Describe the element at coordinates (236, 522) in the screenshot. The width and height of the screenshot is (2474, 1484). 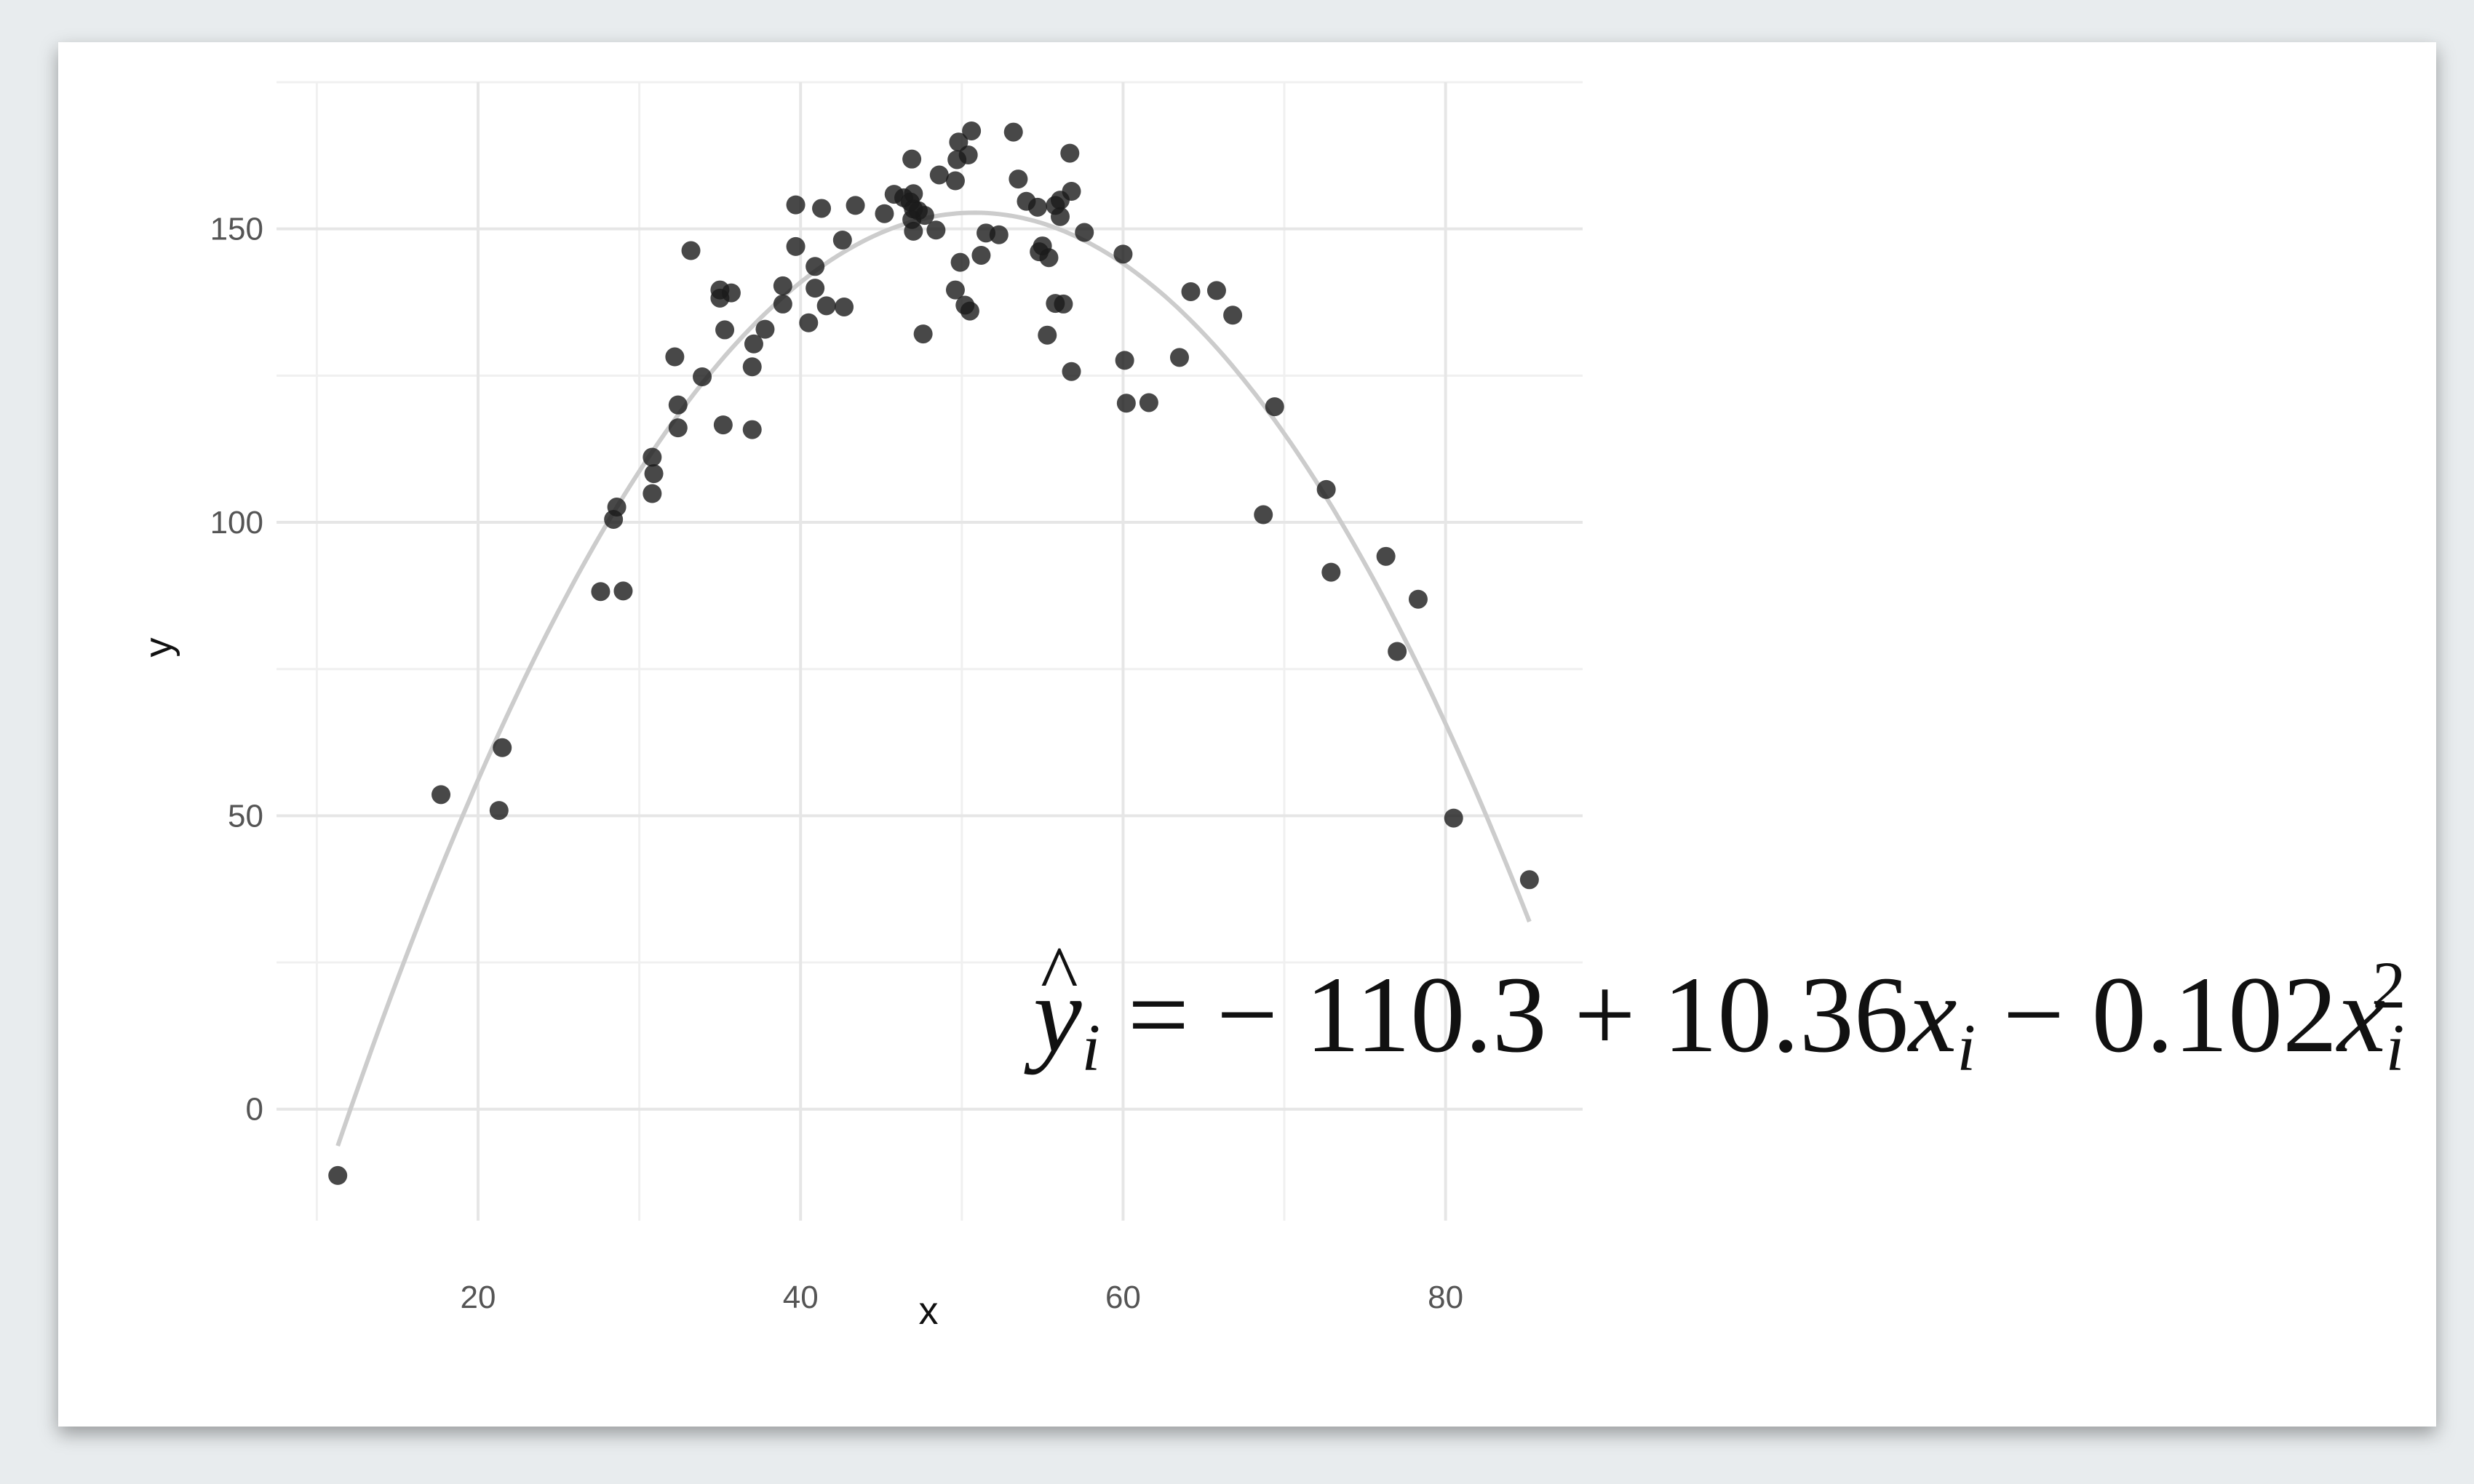
I see `y-tick-label: 100` at that location.